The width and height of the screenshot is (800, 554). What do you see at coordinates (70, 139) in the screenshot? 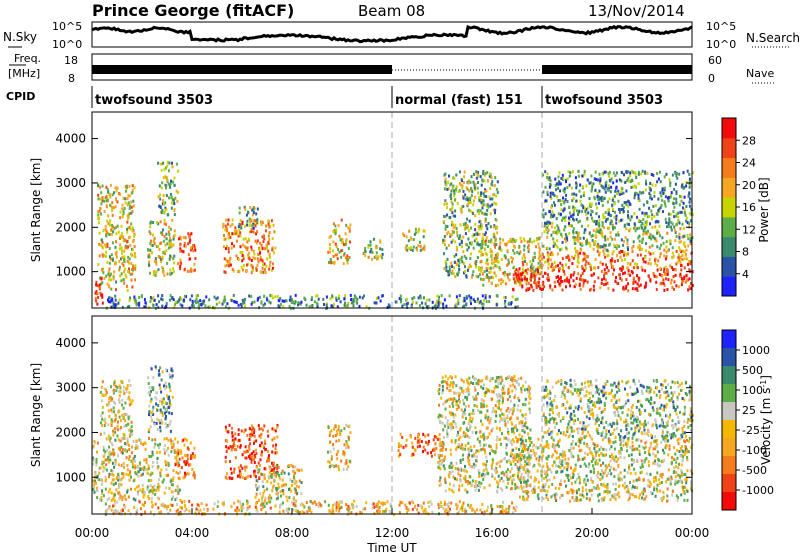
I see `y-tick-label: 4000` at bounding box center [70, 139].